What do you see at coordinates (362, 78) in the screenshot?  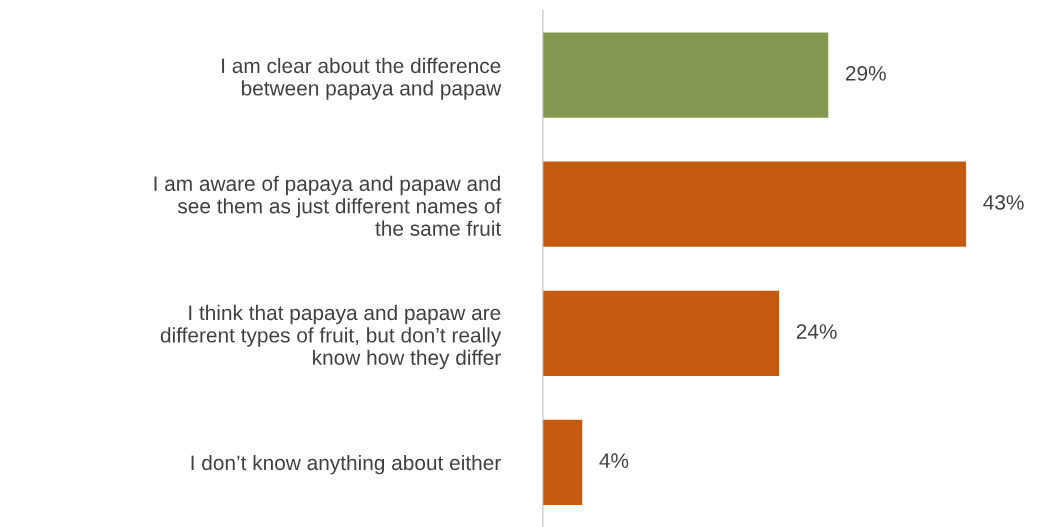 I see `y-tick-label: I am clear about the difference between papaya and papaw` at bounding box center [362, 78].